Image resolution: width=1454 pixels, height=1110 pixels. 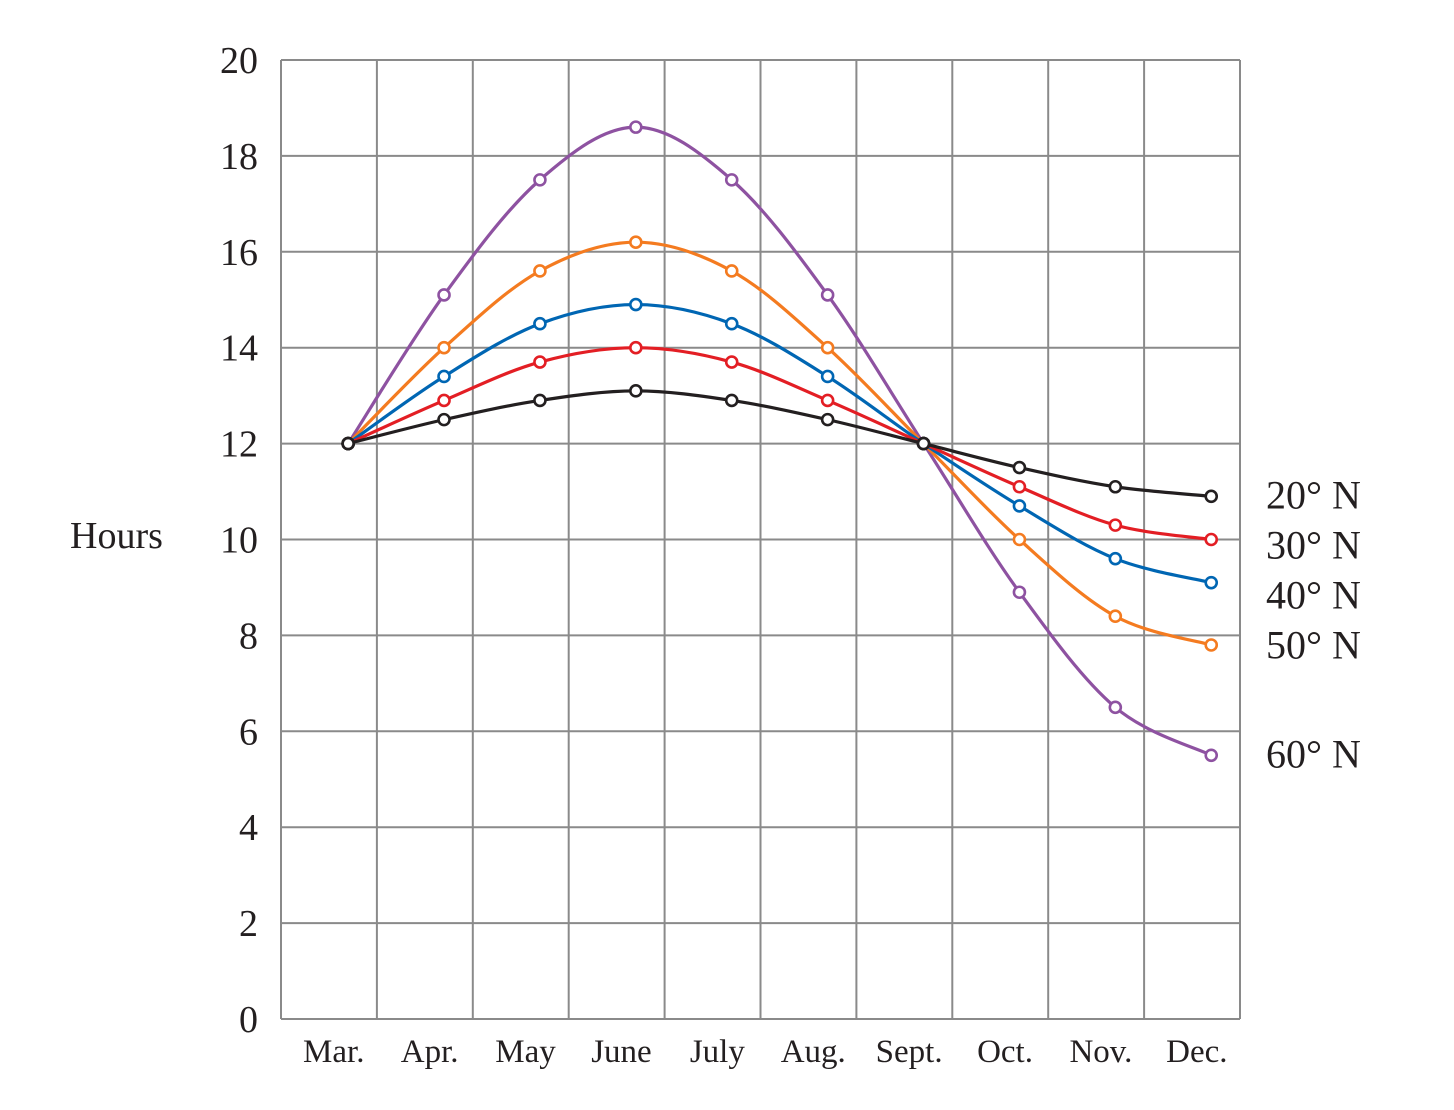 What do you see at coordinates (248, 924) in the screenshot?
I see `y-tick-label: 2` at bounding box center [248, 924].